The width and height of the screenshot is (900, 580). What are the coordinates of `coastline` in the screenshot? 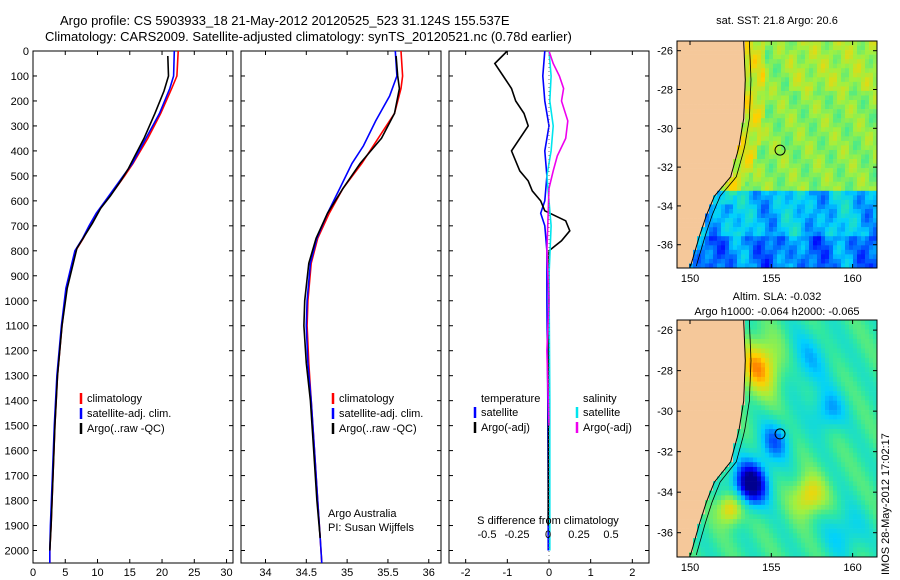 It's located at (718, 153).